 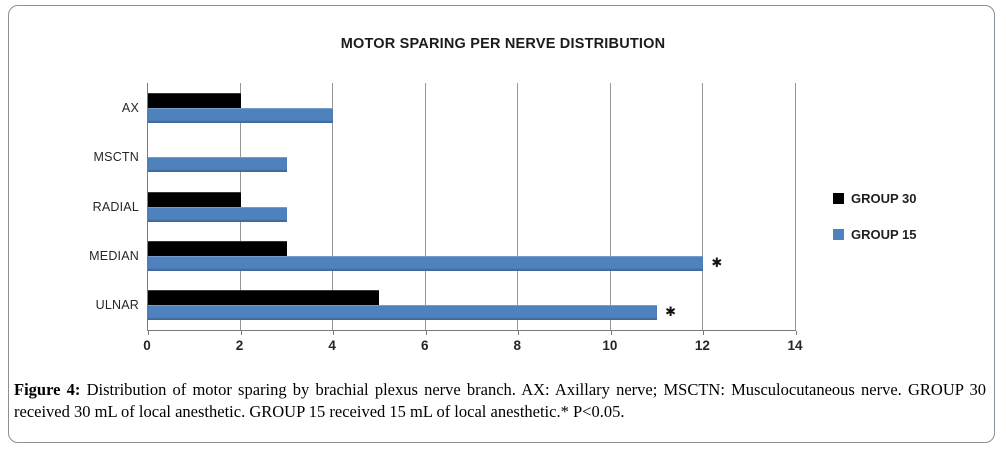 I want to click on y-axis-label-median: MEDIAN, so click(x=114, y=255).